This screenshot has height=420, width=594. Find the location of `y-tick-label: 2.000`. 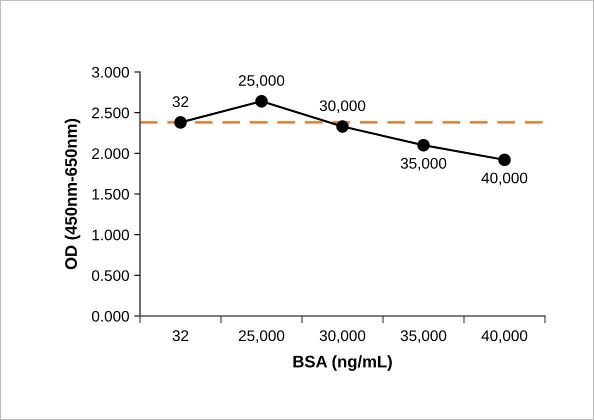

y-tick-label: 2.000 is located at coordinates (110, 154).